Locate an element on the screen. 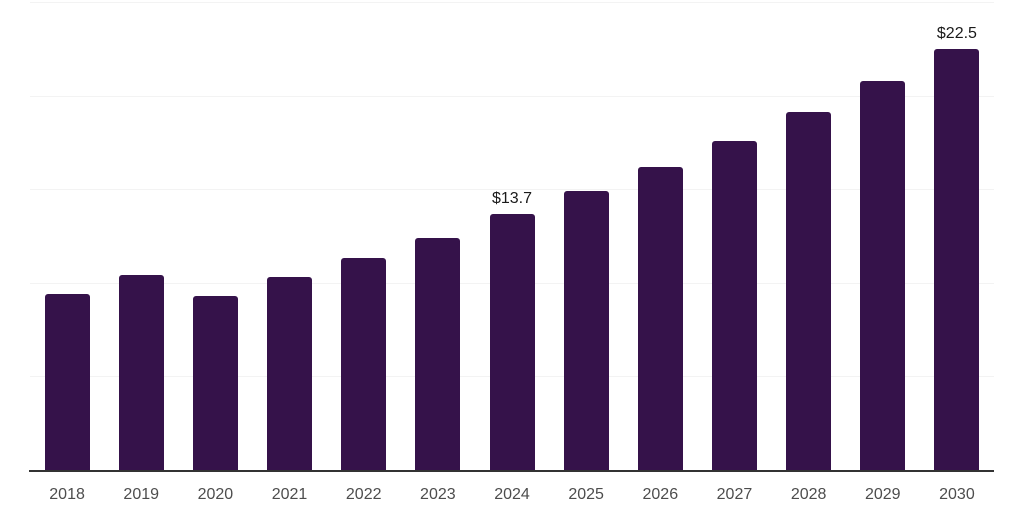  bar-2027 is located at coordinates (734, 305).